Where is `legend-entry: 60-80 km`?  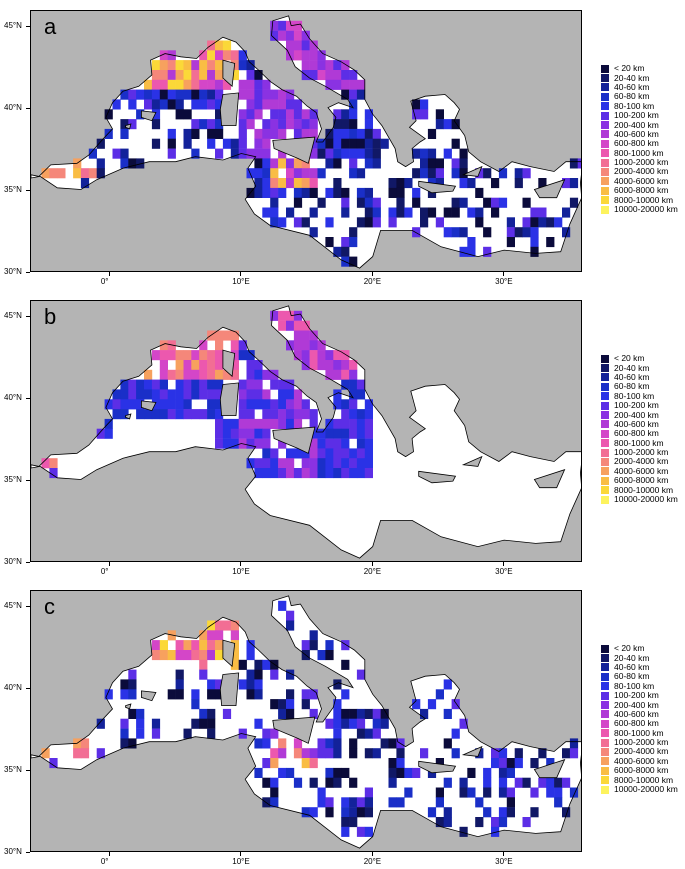
legend-entry: 60-80 km is located at coordinates (639, 676).